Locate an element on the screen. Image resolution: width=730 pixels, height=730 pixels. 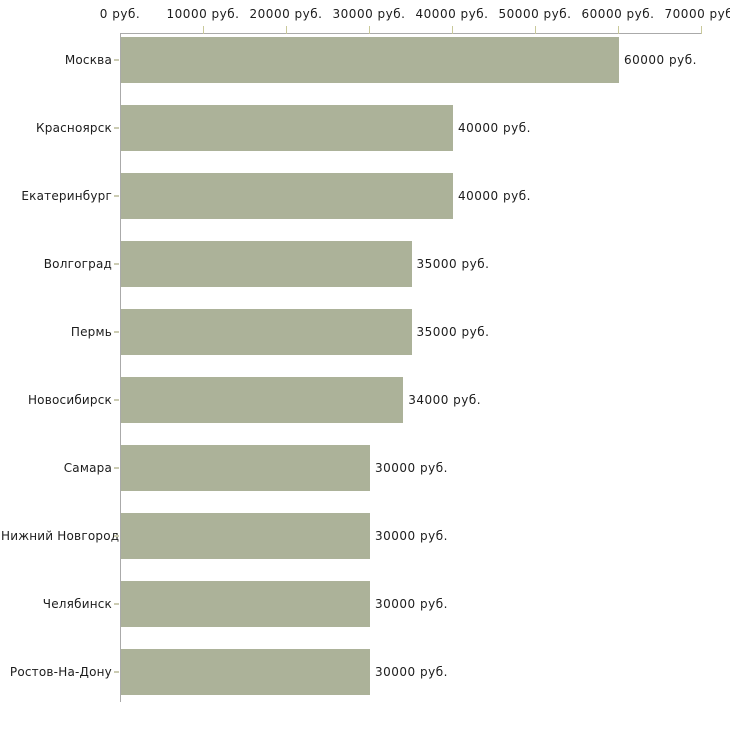
x-axis-tick-label: 20000 руб. is located at coordinates (286, 14).